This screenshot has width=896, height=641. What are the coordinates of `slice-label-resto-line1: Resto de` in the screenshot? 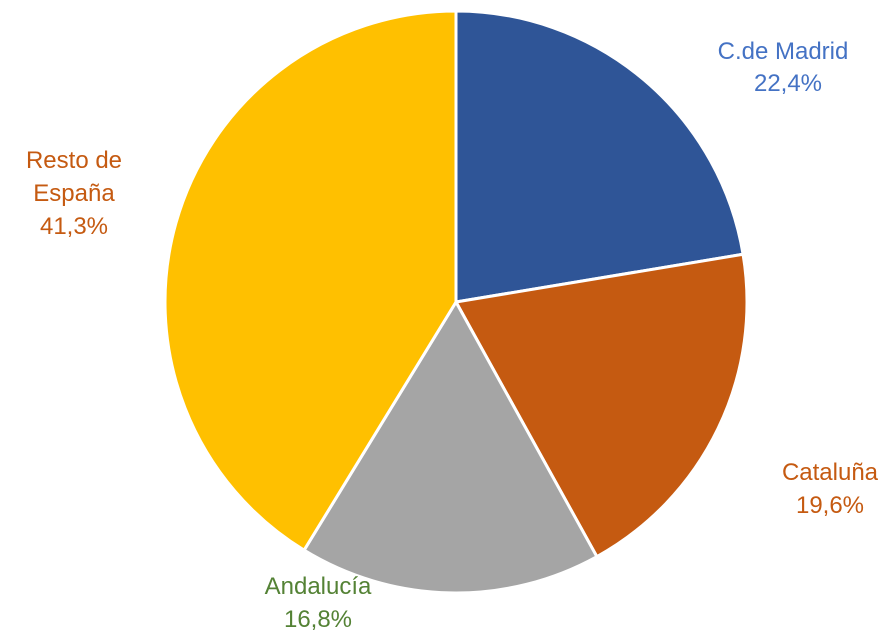 It's located at (74, 160).